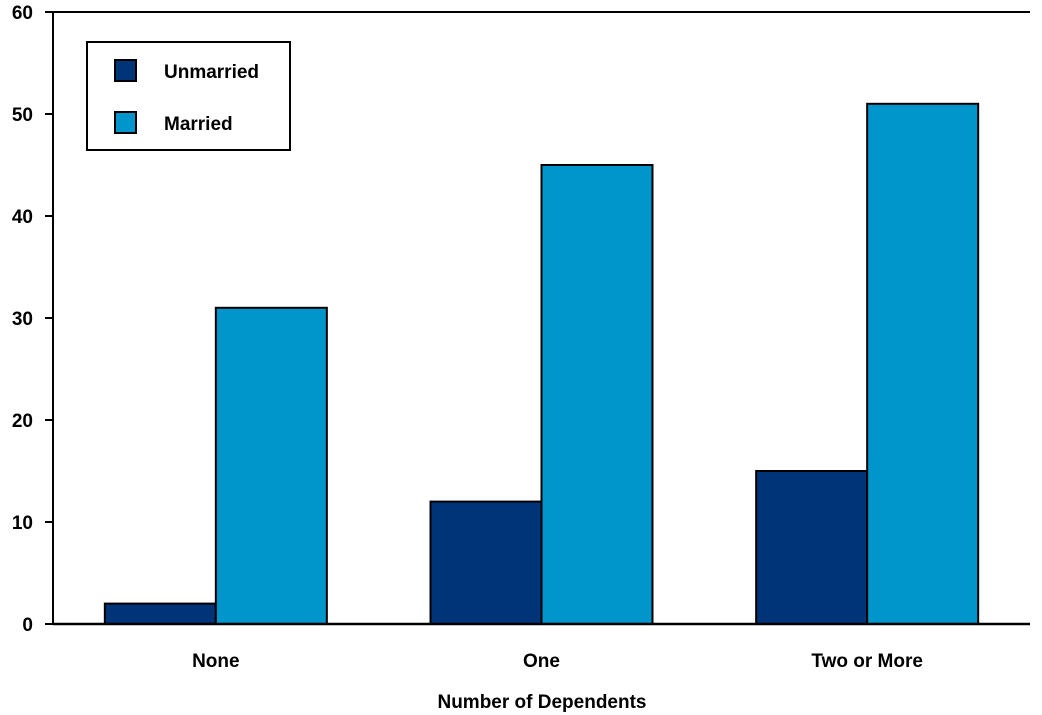  Describe the element at coordinates (125, 70) in the screenshot. I see `legend-swatch-unmarried` at that location.